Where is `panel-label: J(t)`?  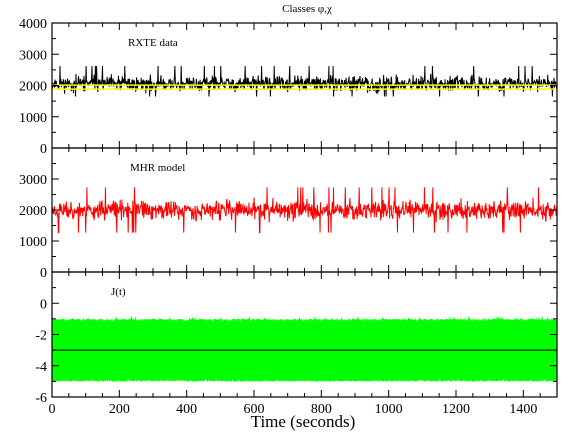 panel-label: J(t) is located at coordinates (118, 292).